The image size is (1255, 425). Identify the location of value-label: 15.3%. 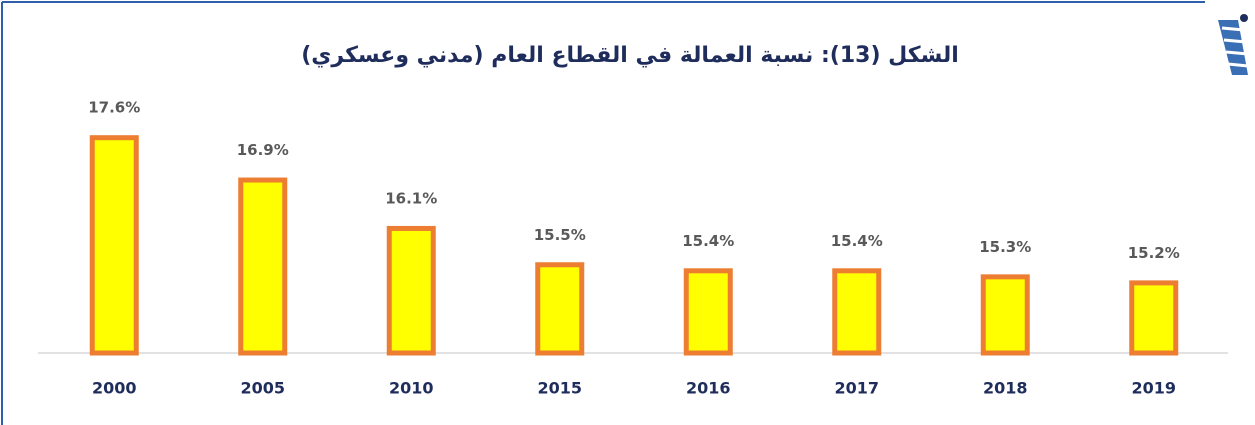
(1005, 247).